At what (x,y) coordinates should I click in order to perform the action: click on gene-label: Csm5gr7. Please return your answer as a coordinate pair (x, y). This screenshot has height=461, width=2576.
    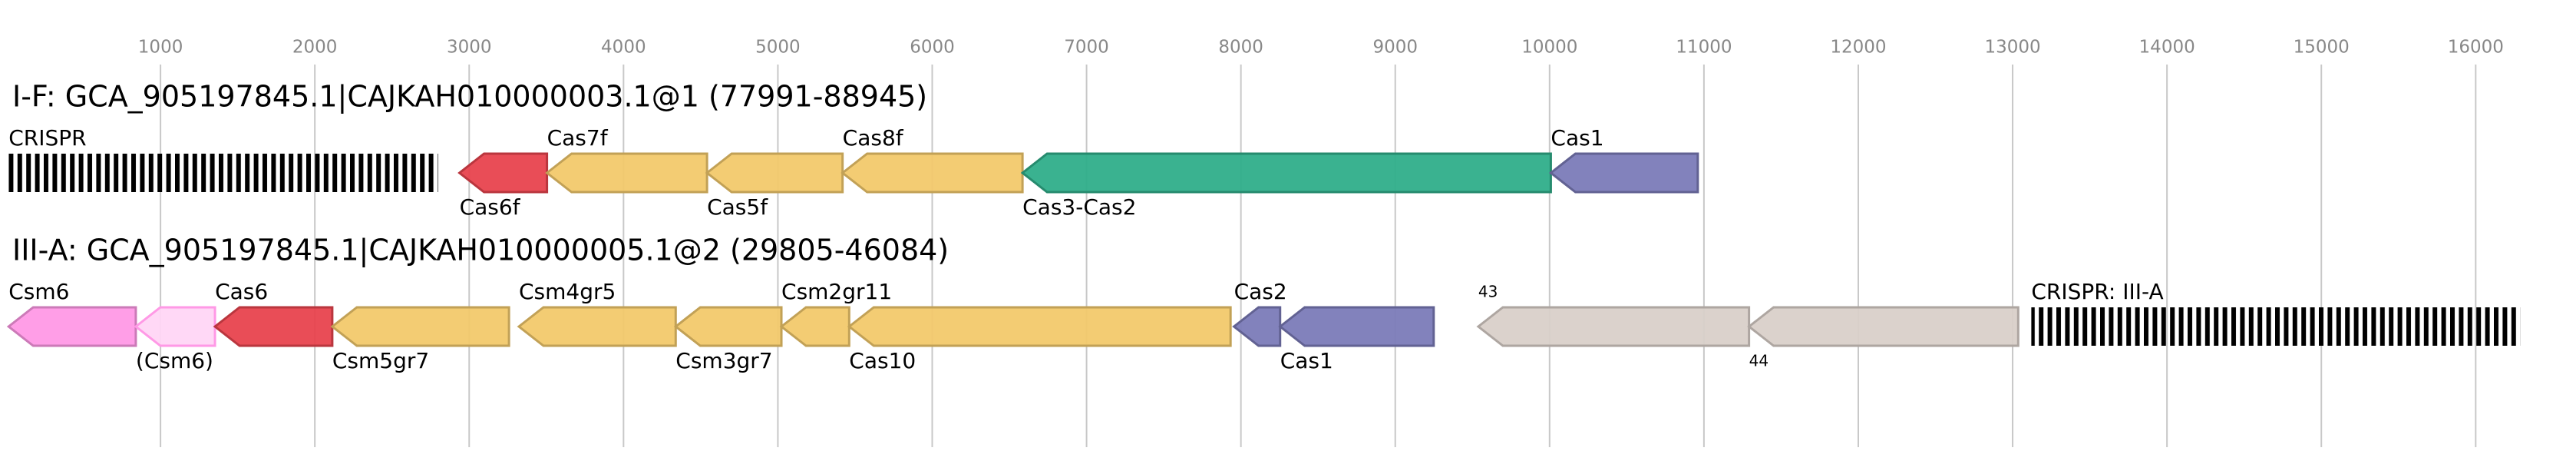
    Looking at the image, I should click on (380, 360).